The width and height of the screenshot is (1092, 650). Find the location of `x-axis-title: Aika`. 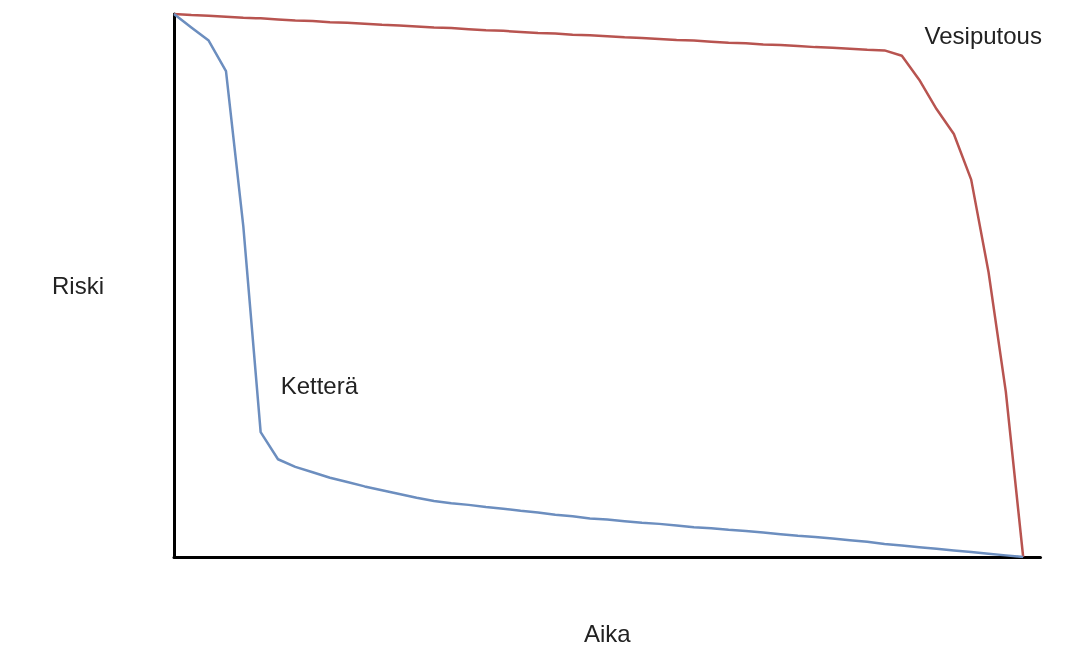

x-axis-title: Aika is located at coordinates (607, 633).